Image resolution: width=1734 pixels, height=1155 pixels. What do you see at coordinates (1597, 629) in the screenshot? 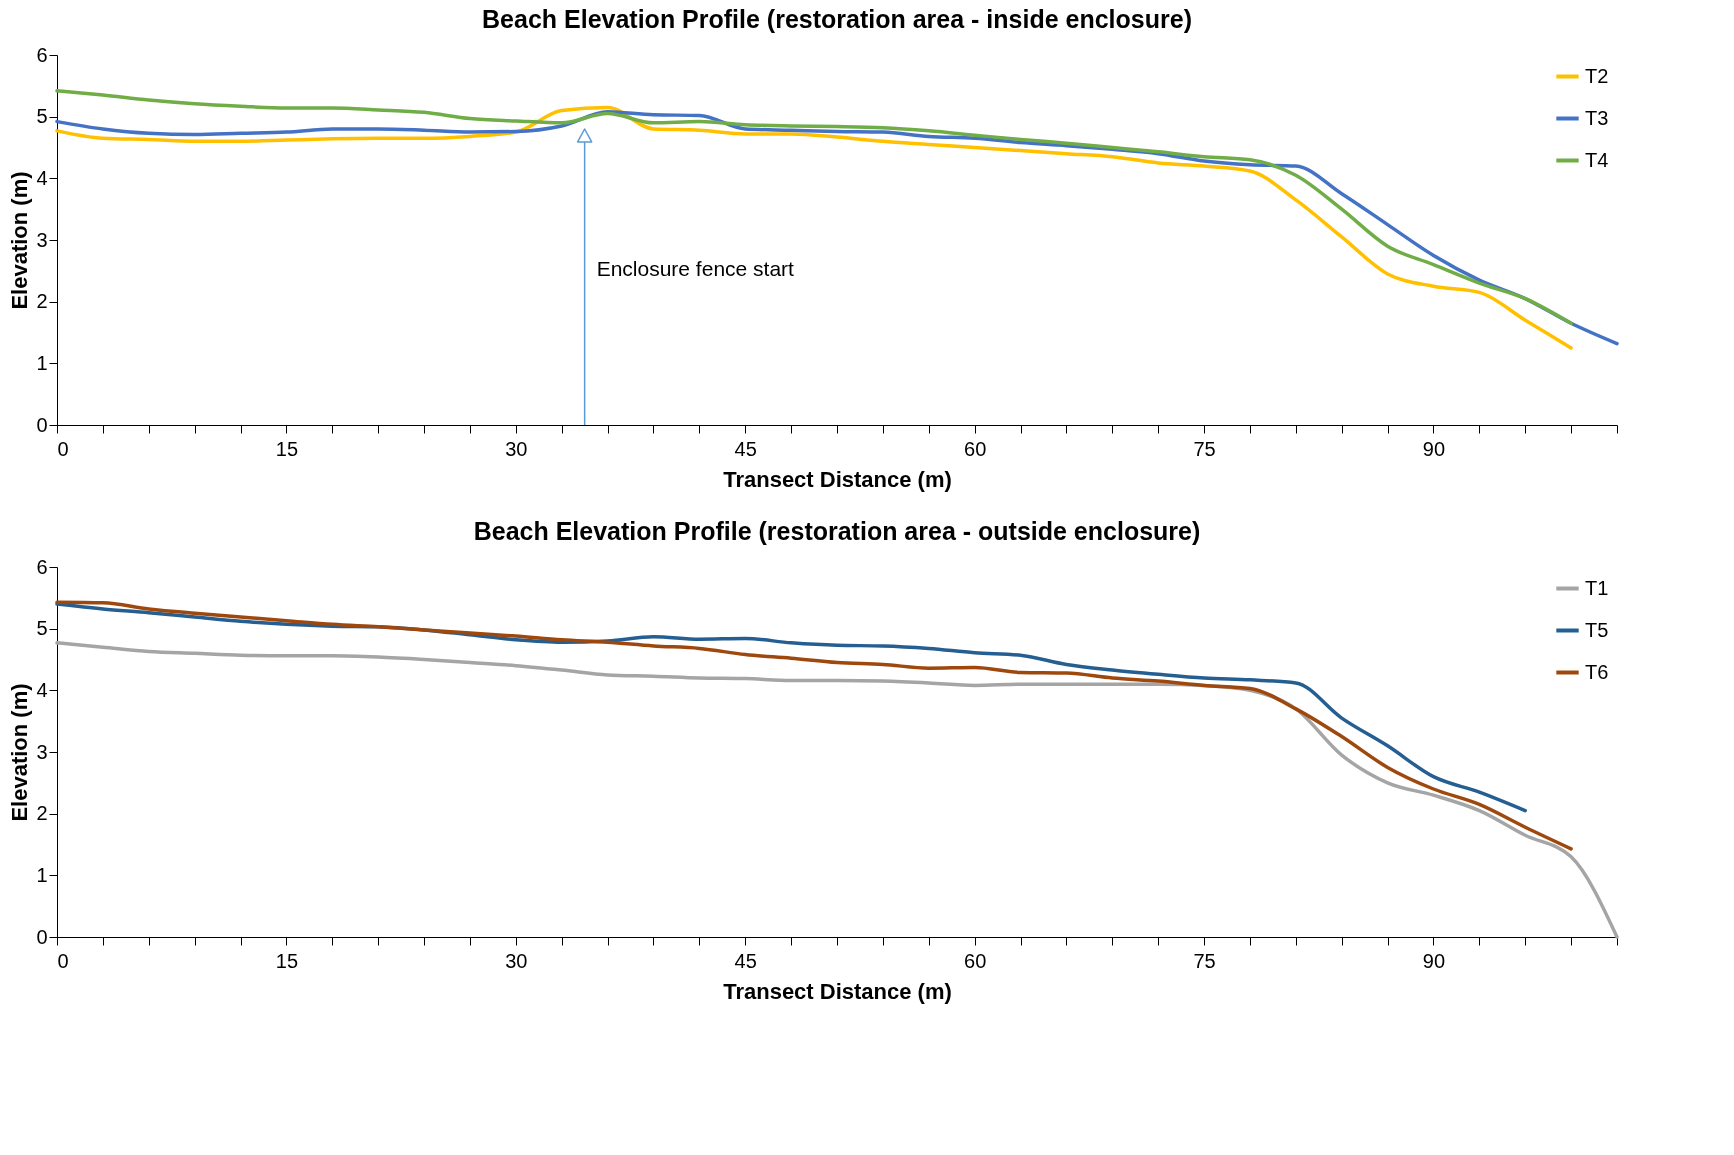
I see `legend-label: T5` at bounding box center [1597, 629].